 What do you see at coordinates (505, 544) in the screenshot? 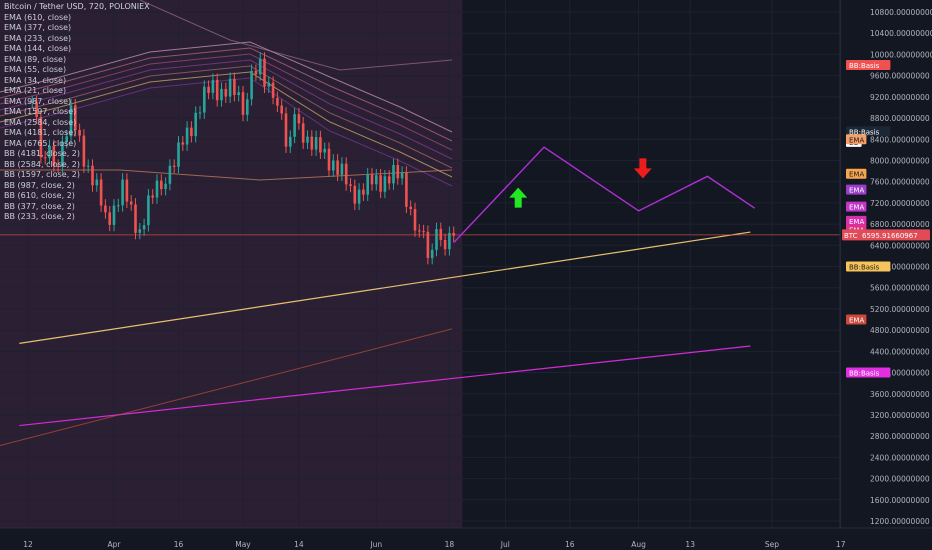
I see `x-tick-label: Jul` at bounding box center [505, 544].